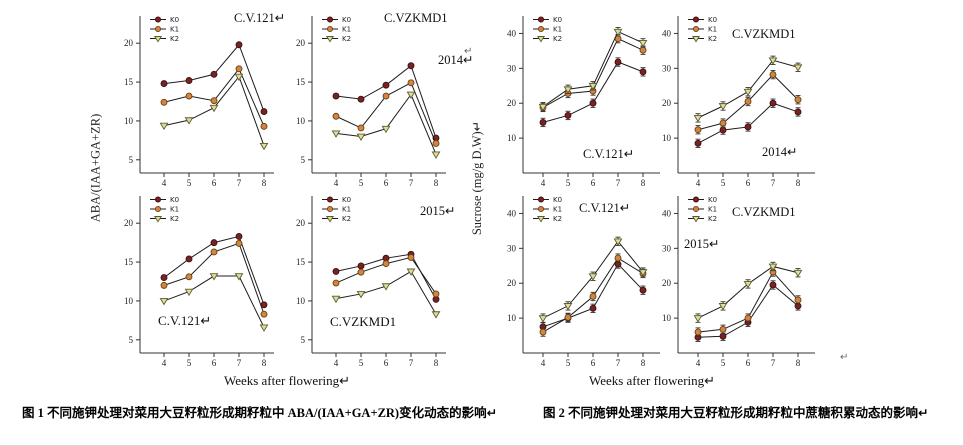 The height and width of the screenshot is (446, 964). Describe the element at coordinates (437, 211) in the screenshot. I see `svg-text: 2015↵` at that location.